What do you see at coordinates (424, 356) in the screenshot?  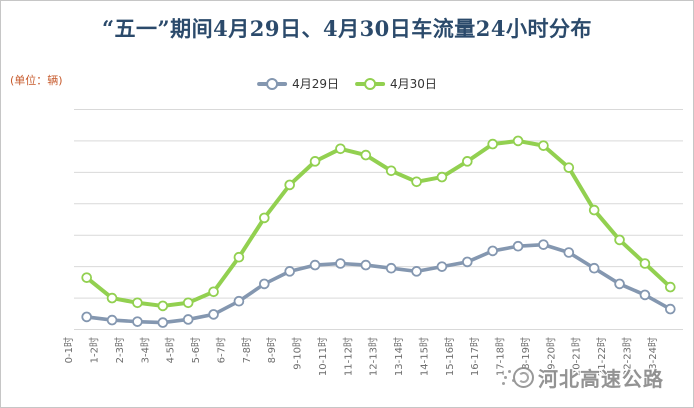 I see `x-axis-label: 14-15时` at bounding box center [424, 356].